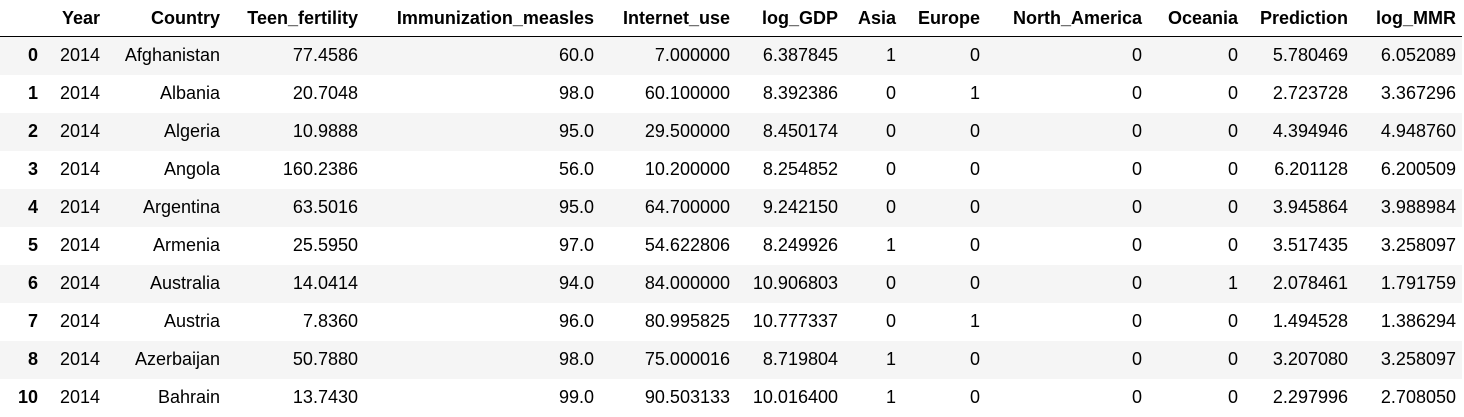 This screenshot has height=417, width=1464. I want to click on table-cell: 2.078461, so click(1310, 283).